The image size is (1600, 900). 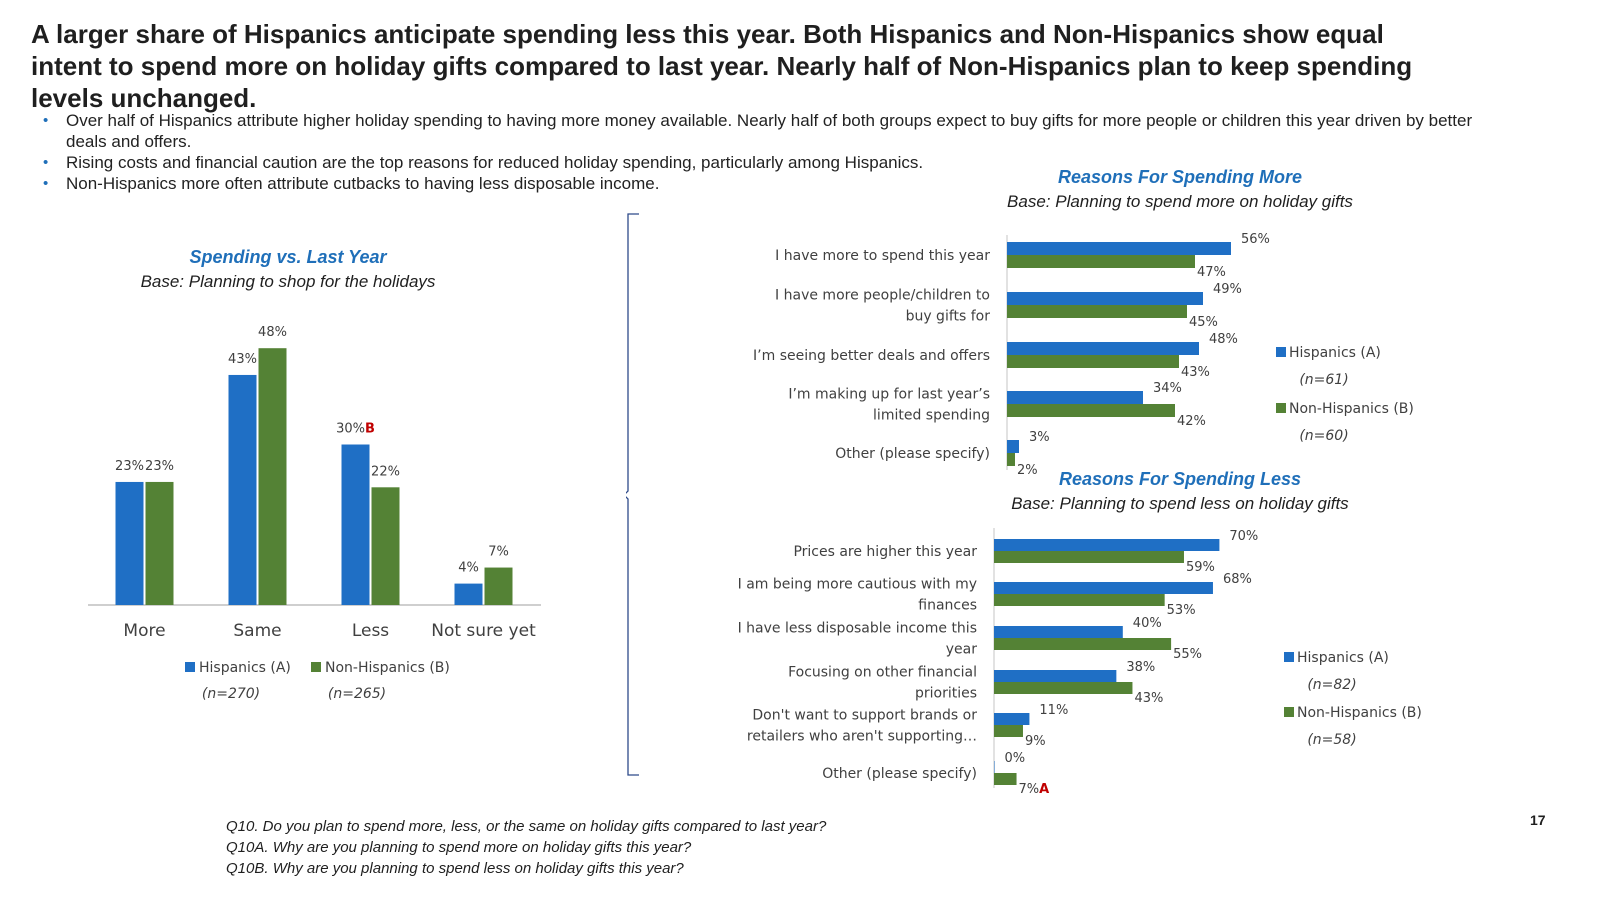 I want to click on chart1-value-label: 48%, so click(x=272, y=332).